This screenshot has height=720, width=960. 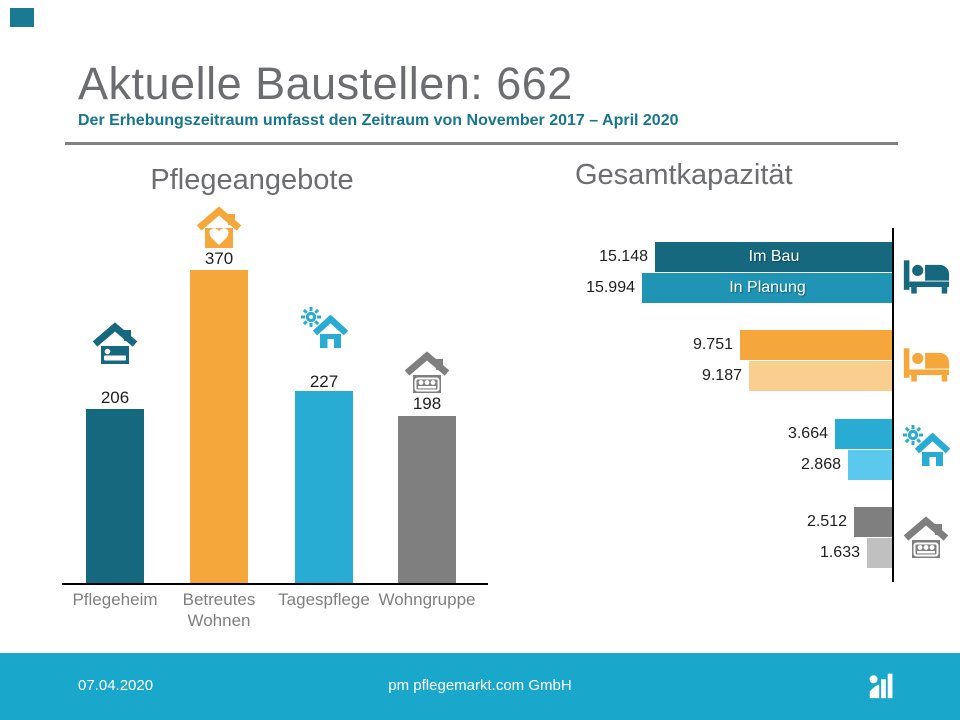 What do you see at coordinates (252, 180) in the screenshot?
I see `left-chart-title: Pflegeangebote` at bounding box center [252, 180].